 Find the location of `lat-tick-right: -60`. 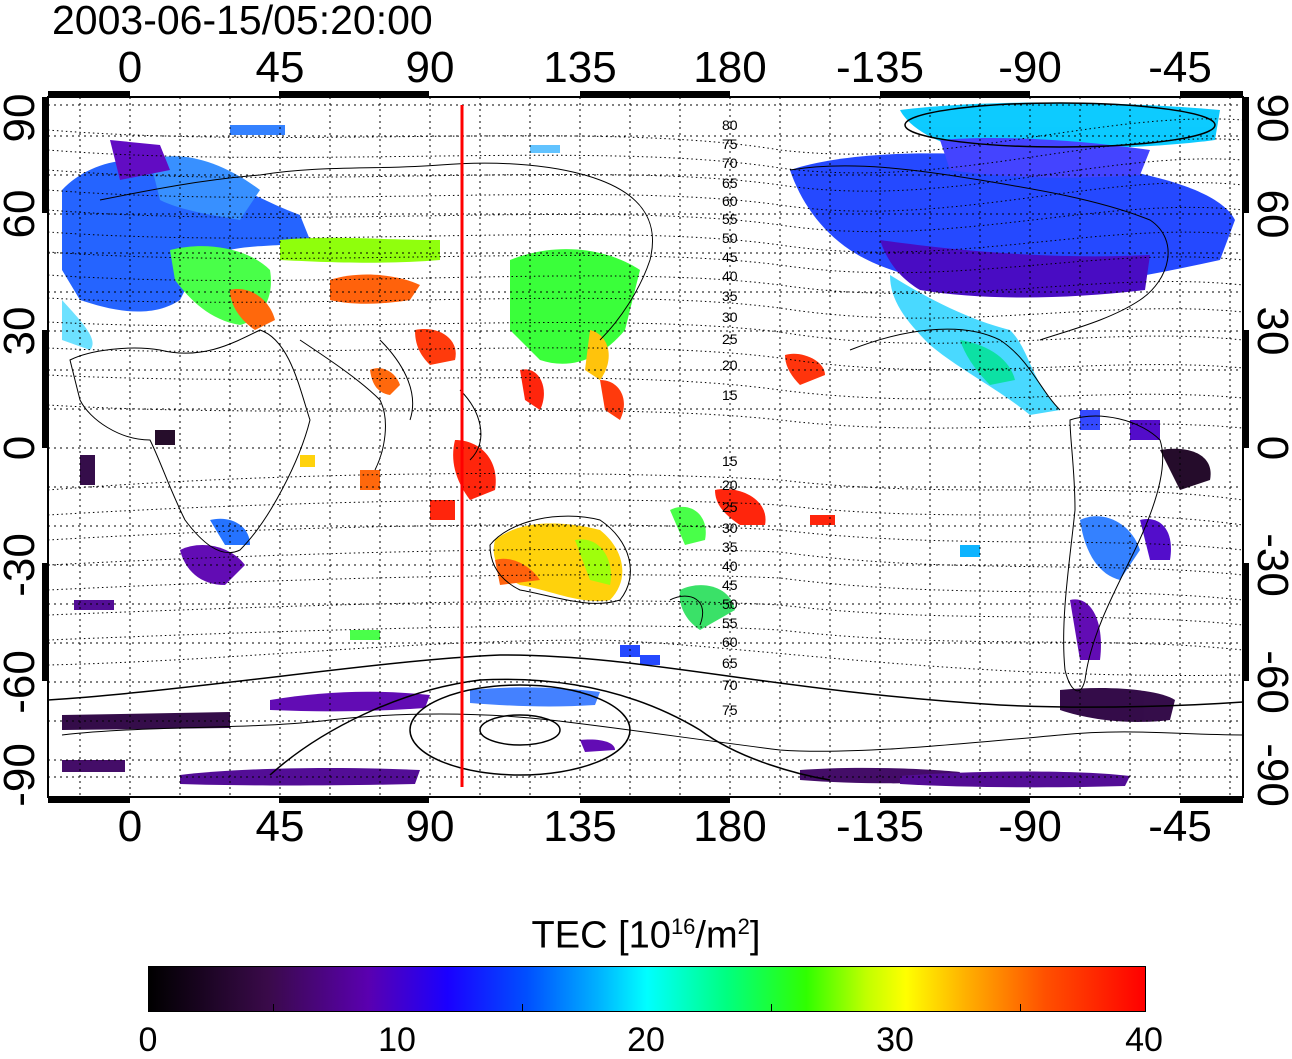

lat-tick-right: -60 is located at coordinates (1270, 682).